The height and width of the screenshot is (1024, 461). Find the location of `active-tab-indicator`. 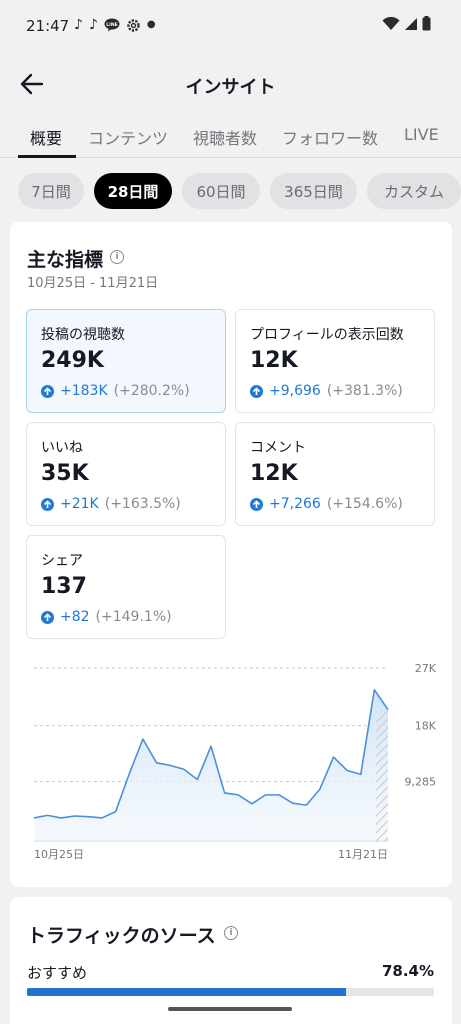

active-tab-indicator is located at coordinates (47, 156).